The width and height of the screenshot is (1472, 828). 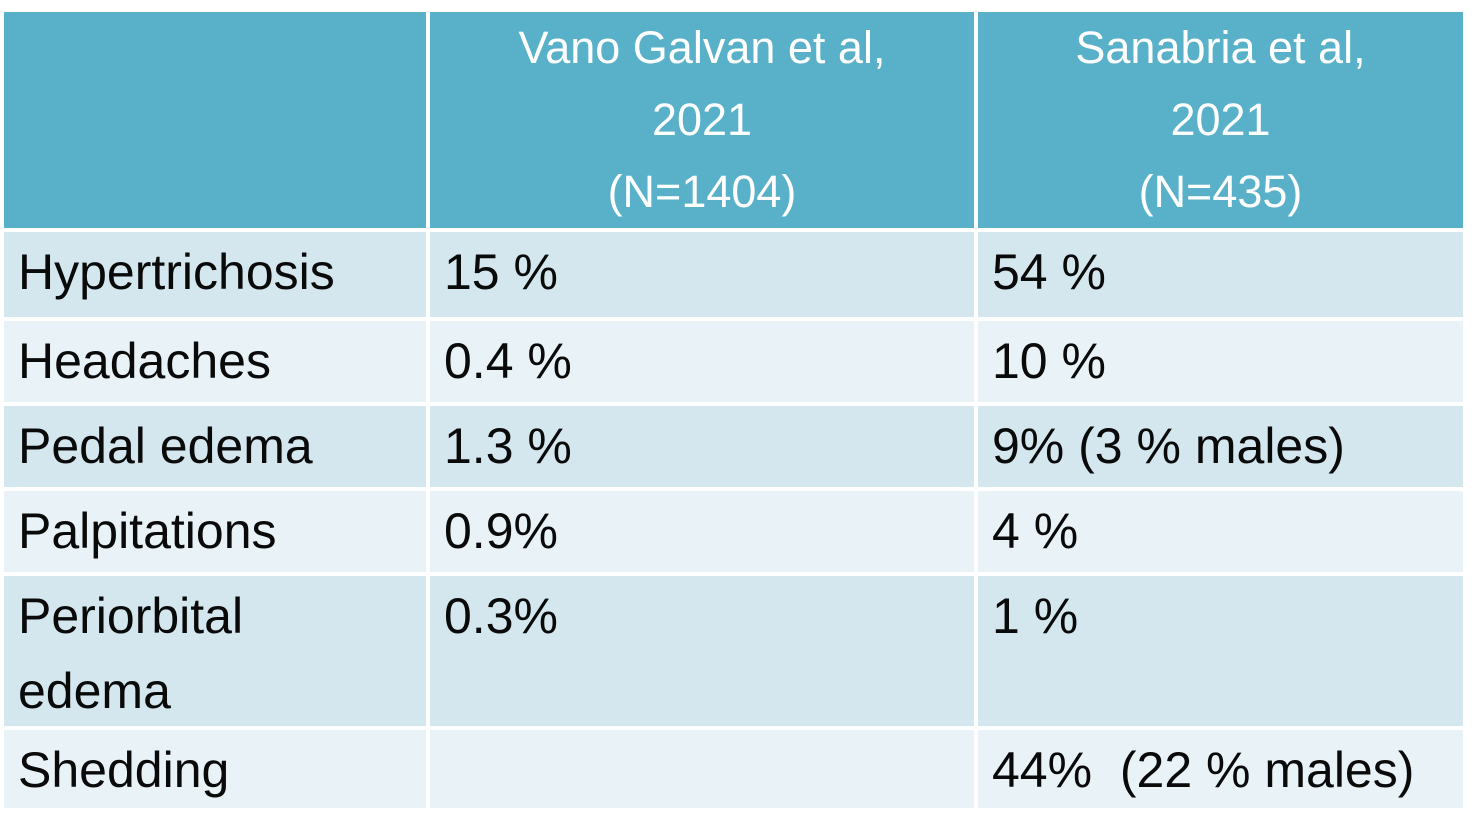 I want to click on value-palpitations-vano: 0.9%, so click(x=702, y=531).